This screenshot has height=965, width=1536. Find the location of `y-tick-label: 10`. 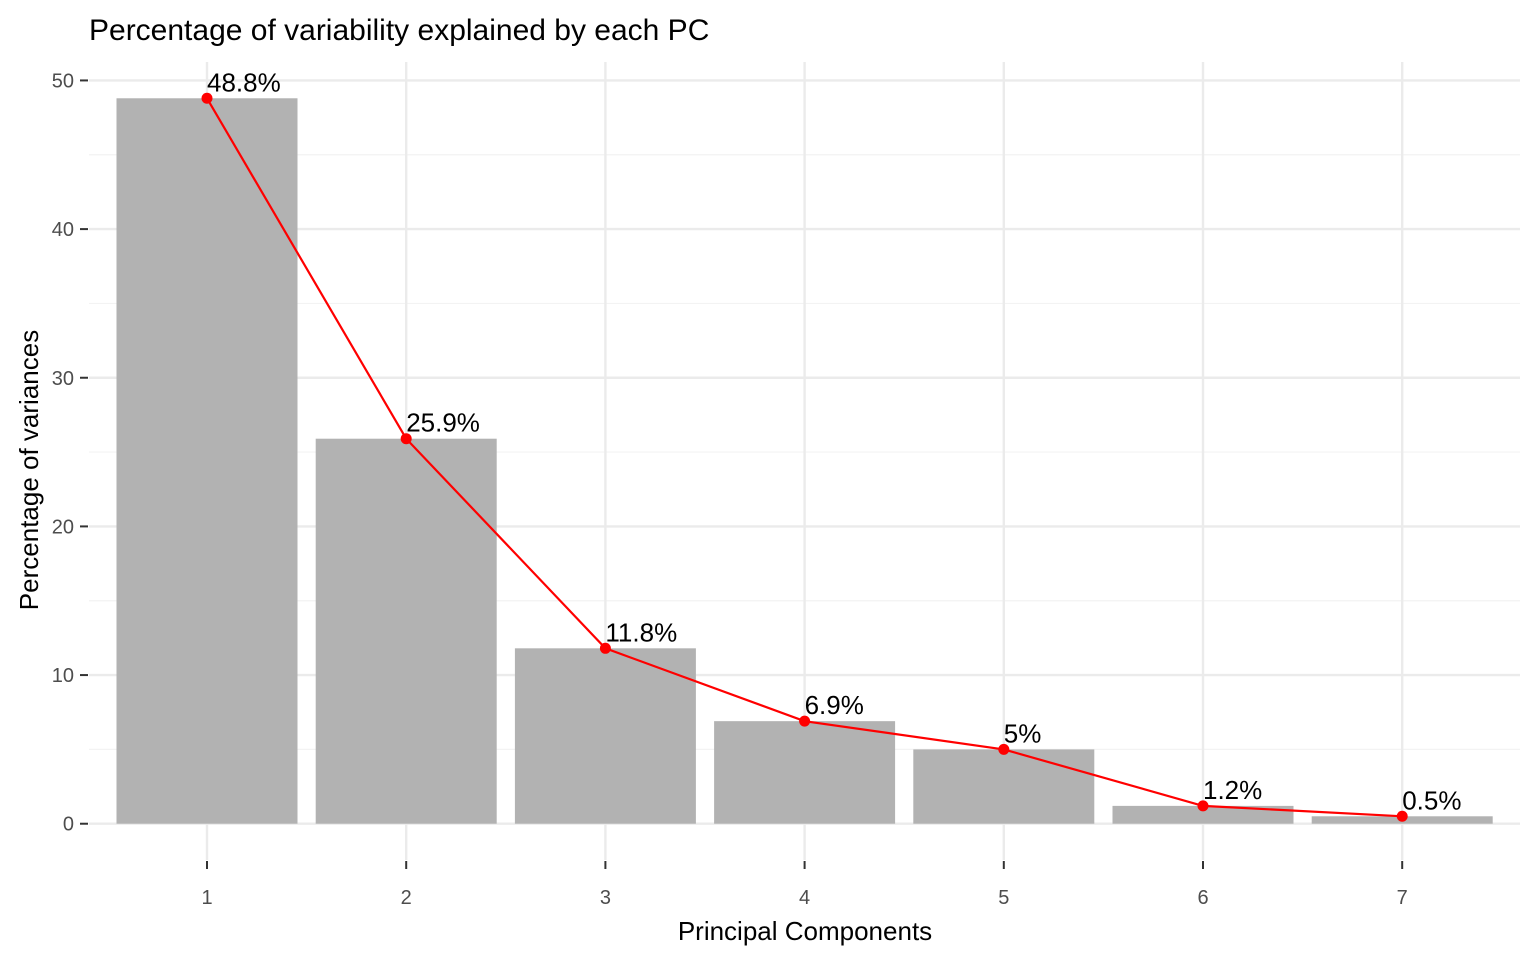

y-tick-label: 10 is located at coordinates (63, 676).